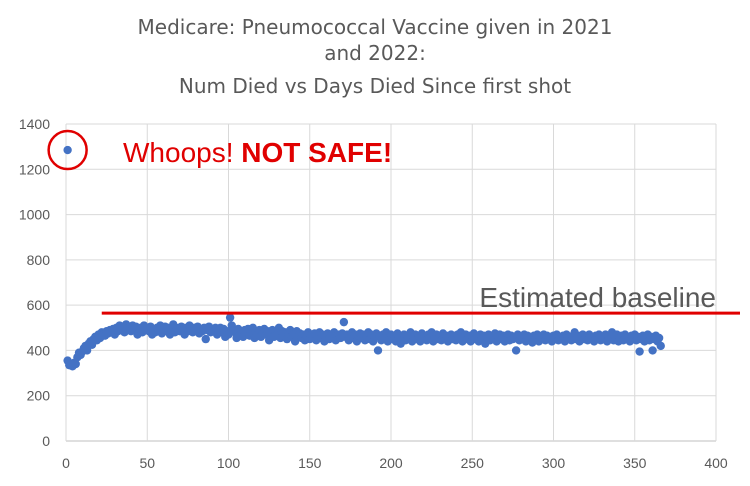 The height and width of the screenshot is (486, 750). I want to click on y-tick-label: 800, so click(39, 260).